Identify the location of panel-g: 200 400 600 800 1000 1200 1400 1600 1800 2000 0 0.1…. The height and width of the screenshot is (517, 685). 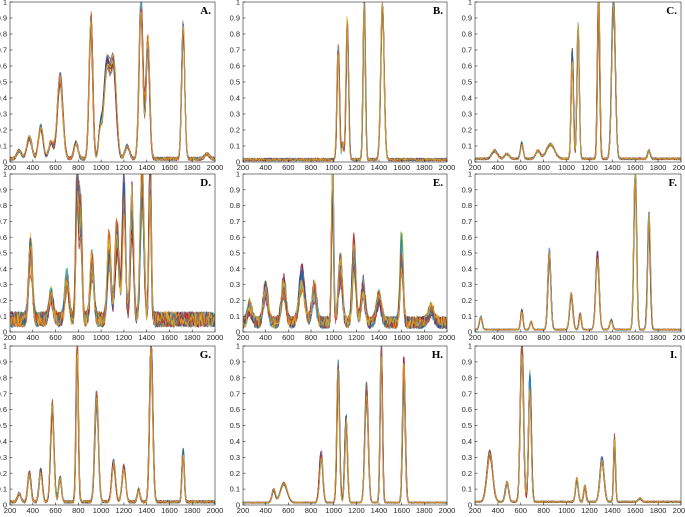
(111, 428).